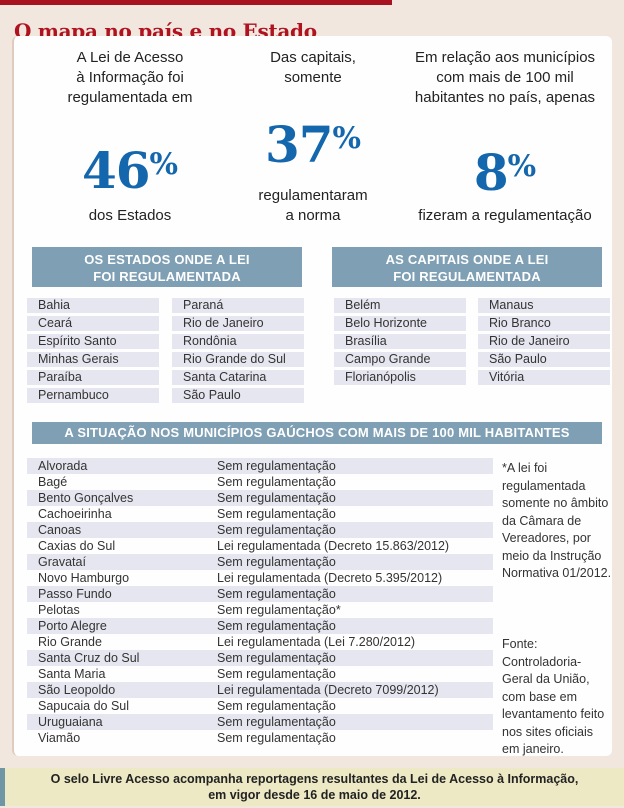 This screenshot has width=624, height=808. What do you see at coordinates (328, 690) in the screenshot?
I see `regulation-status: Lei regulamentada (Decreto 7099/2012)` at bounding box center [328, 690].